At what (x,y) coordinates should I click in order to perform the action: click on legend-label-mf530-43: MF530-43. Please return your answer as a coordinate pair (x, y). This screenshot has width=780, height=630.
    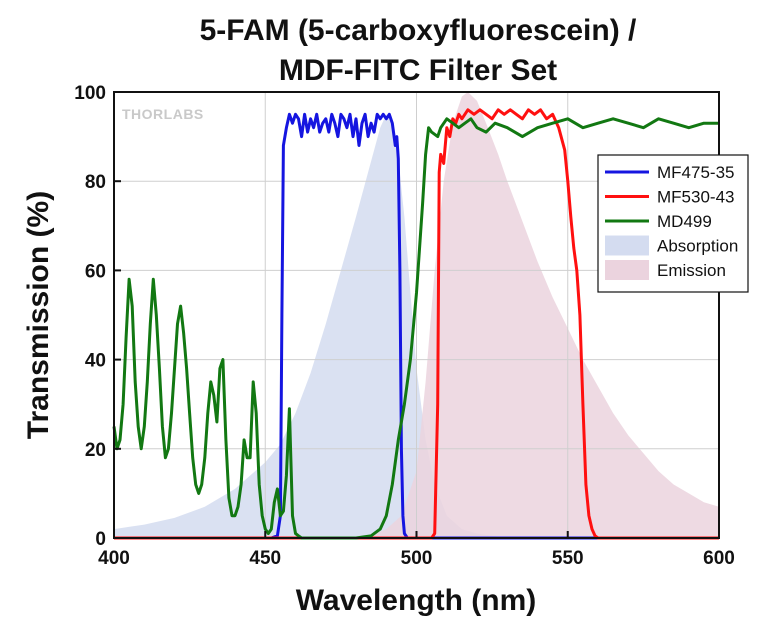
    Looking at the image, I should click on (695, 197).